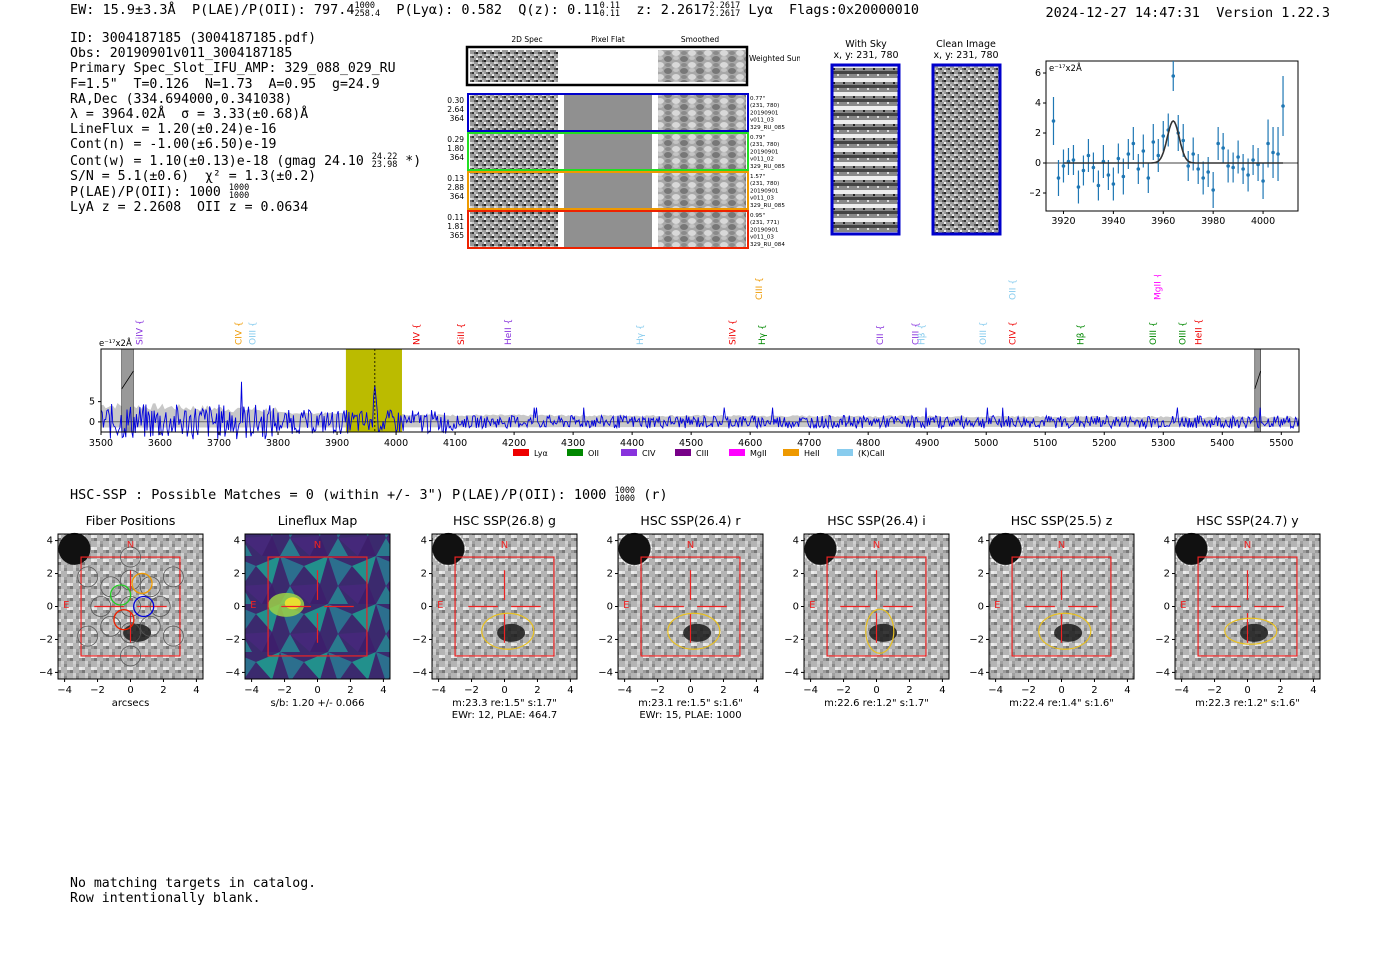 The width and height of the screenshot is (1400, 953). What do you see at coordinates (764, 230) in the screenshot?
I see `row3-right-2: 20190901` at bounding box center [764, 230].